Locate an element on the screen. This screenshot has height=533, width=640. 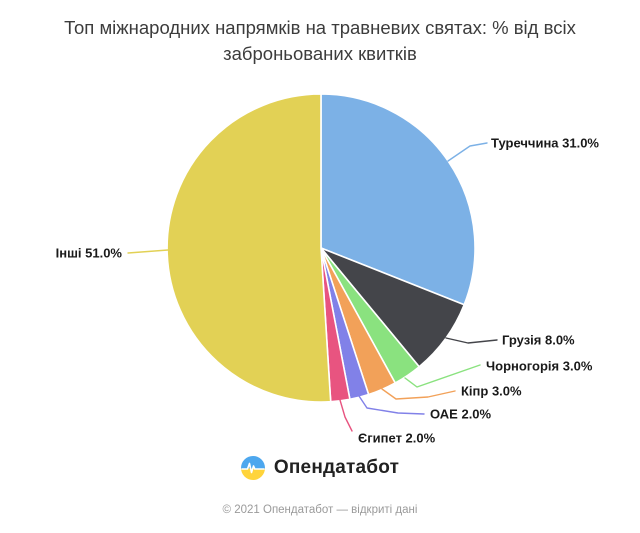
pie-leader-line-others is located at coordinates (148, 251).